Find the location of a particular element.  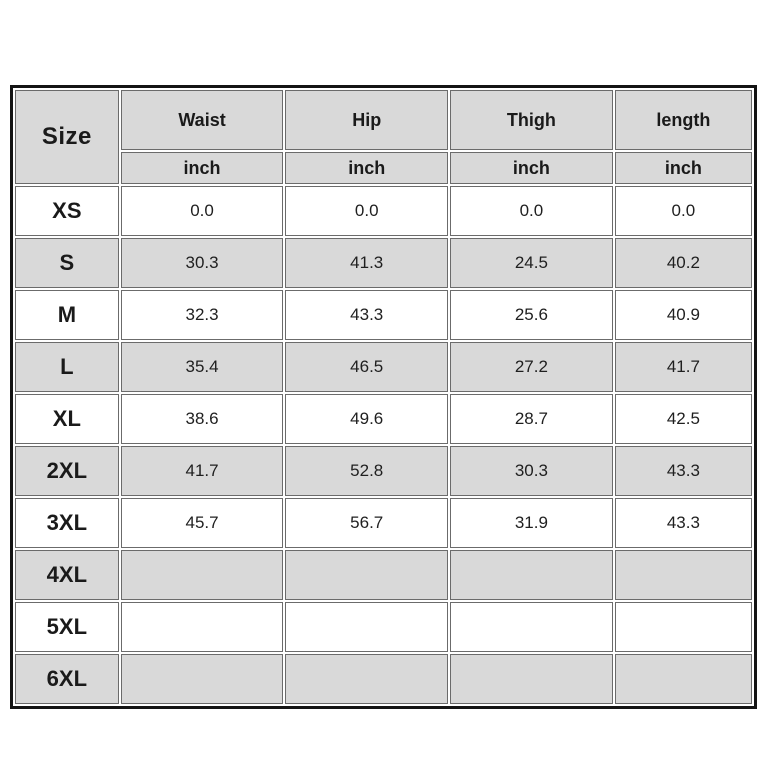

row-label-6xl: 6XL is located at coordinates (67, 679).